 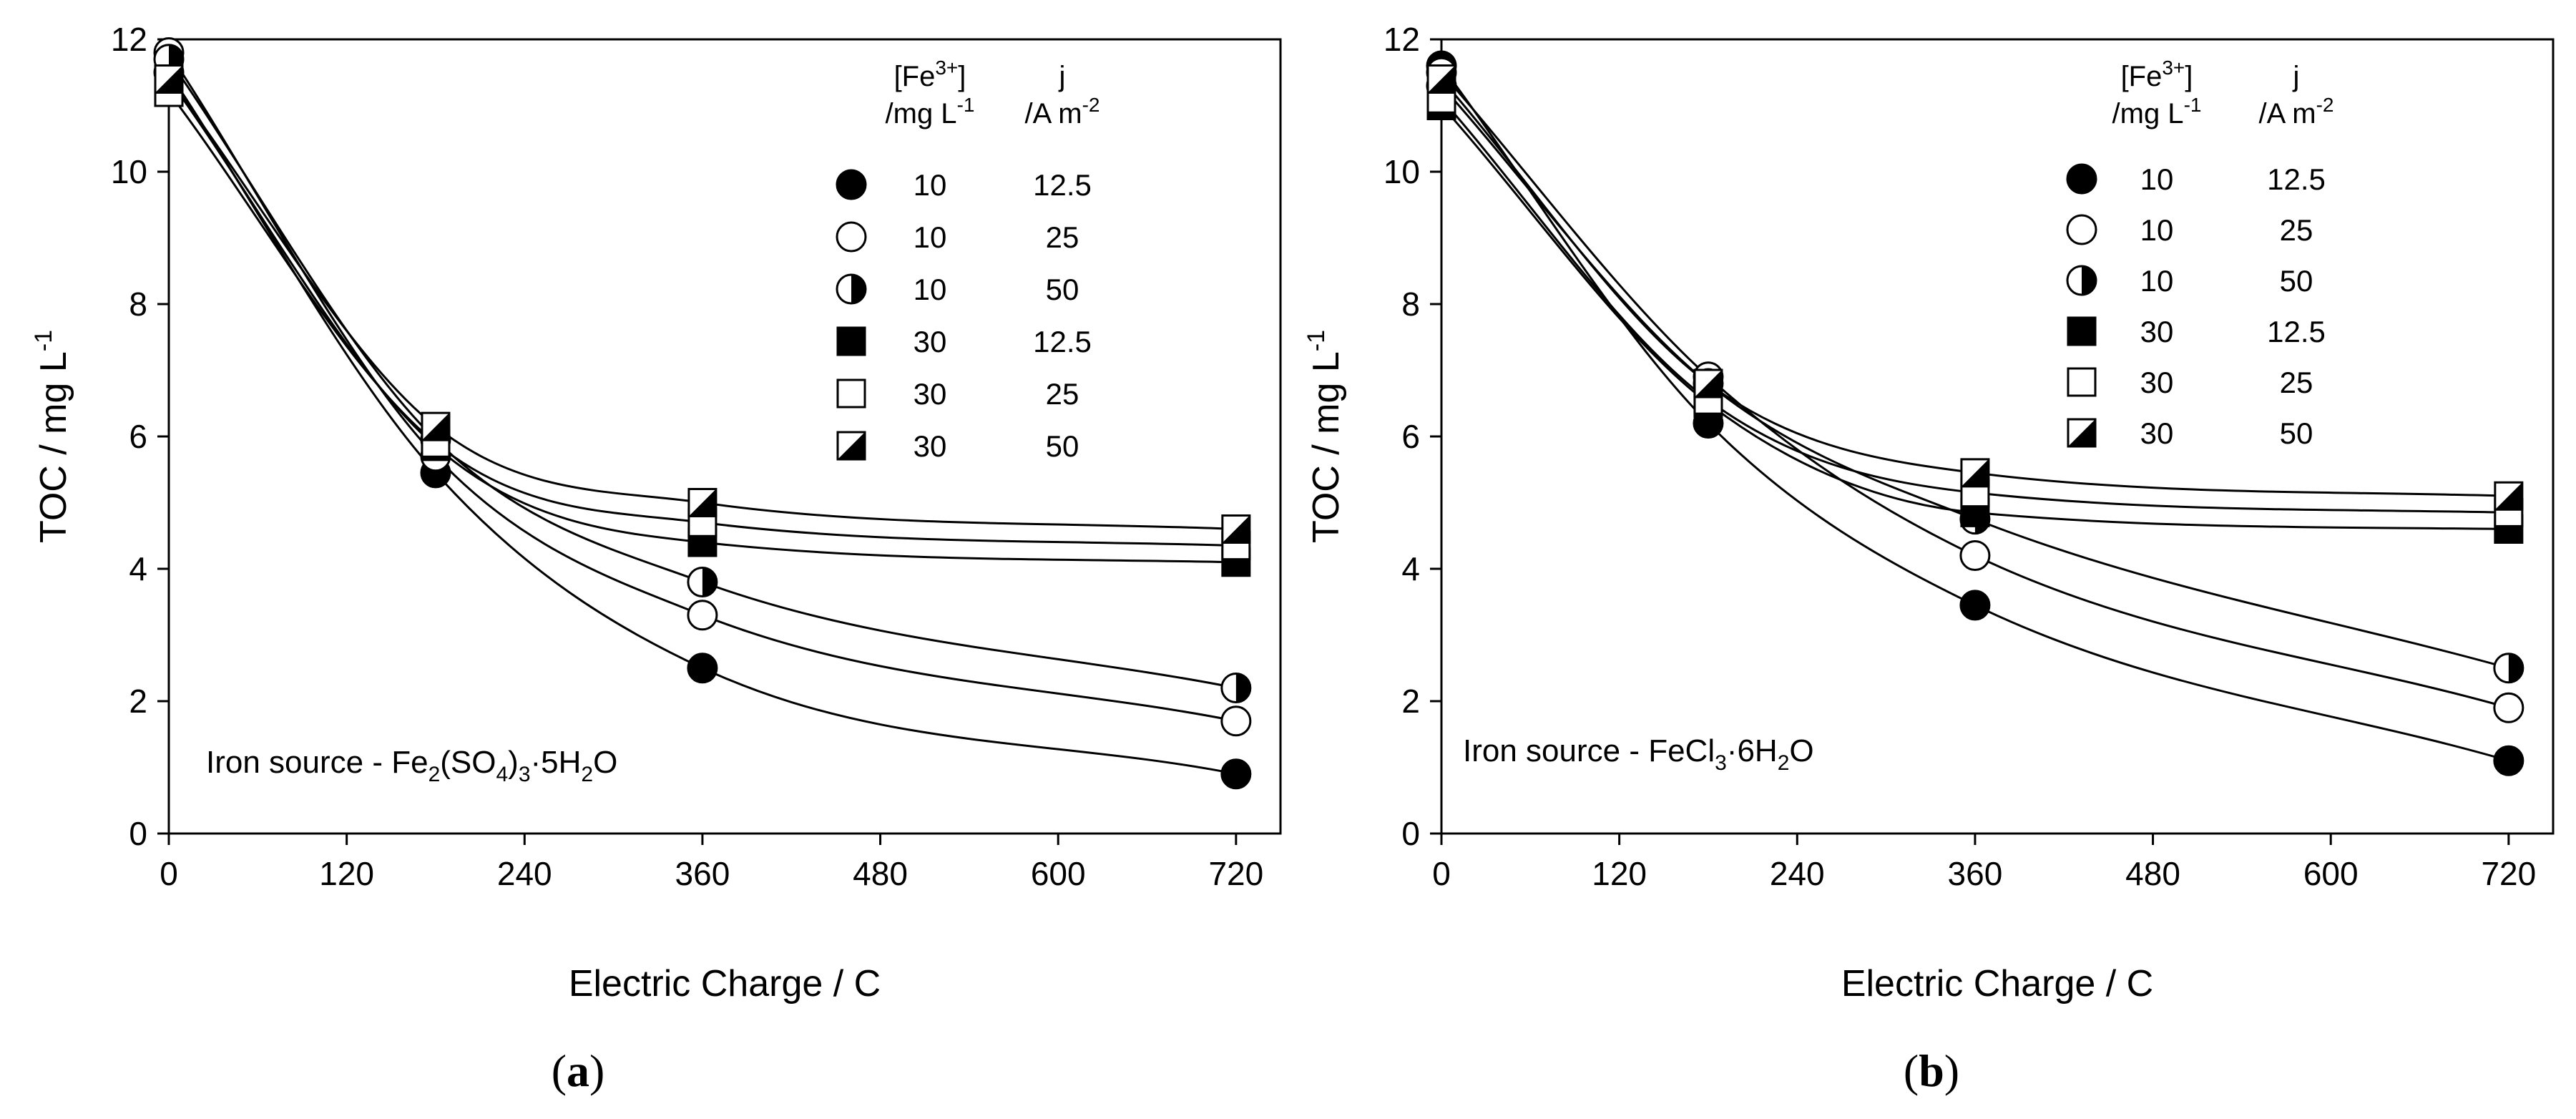 I want to click on legend-header-j-b: j, so click(x=2296, y=76).